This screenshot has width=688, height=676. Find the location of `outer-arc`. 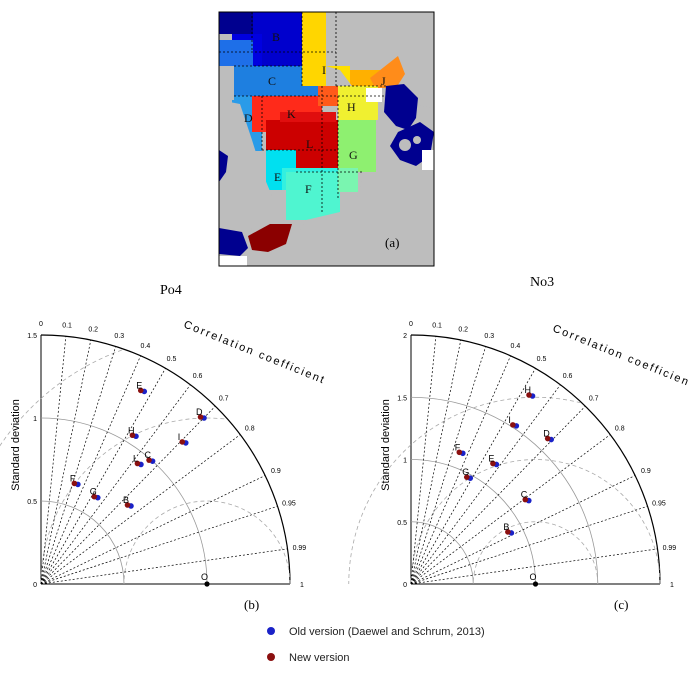

outer-arc is located at coordinates (535, 459).